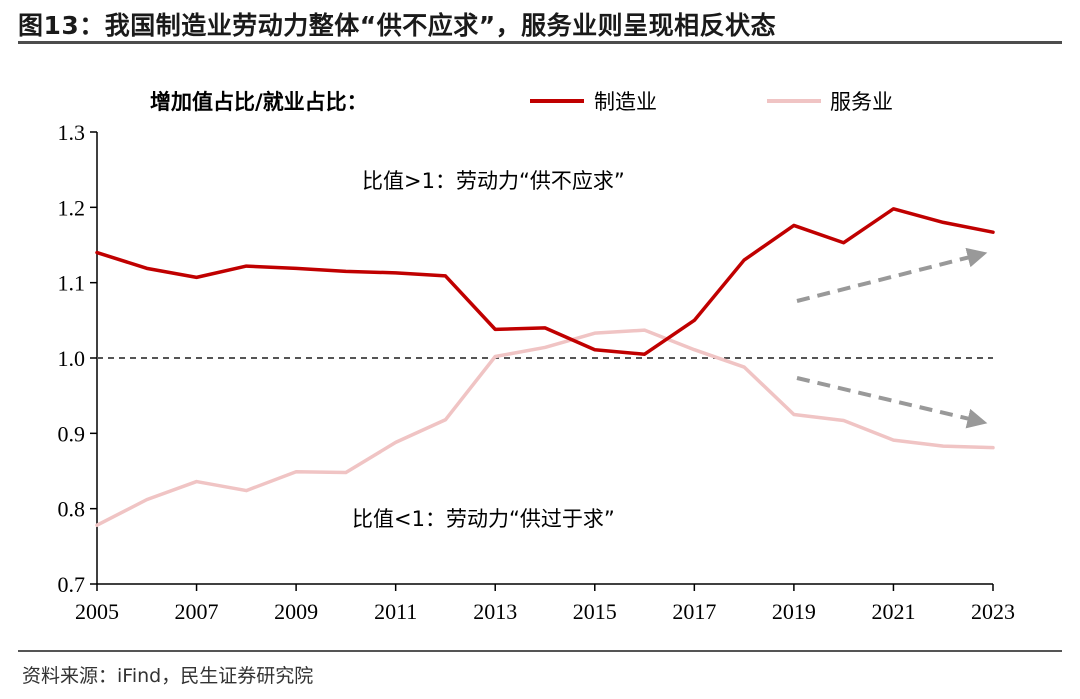 The height and width of the screenshot is (699, 1080). What do you see at coordinates (97, 611) in the screenshot?
I see `x-tick-label: 2005` at bounding box center [97, 611].